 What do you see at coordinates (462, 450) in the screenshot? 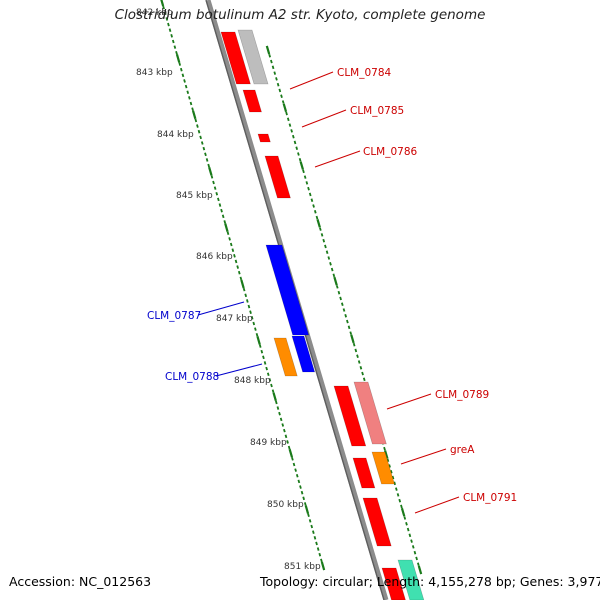
I see `gene-label: greA` at bounding box center [462, 450].